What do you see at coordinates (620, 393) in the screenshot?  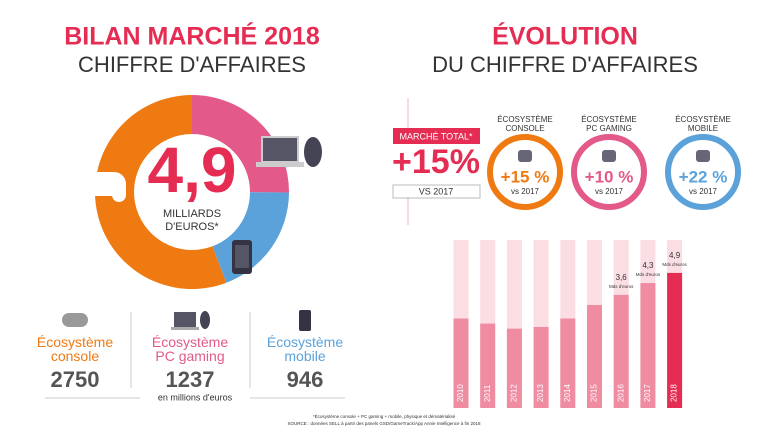 I see `x-tick-label: 2016` at bounding box center [620, 393].